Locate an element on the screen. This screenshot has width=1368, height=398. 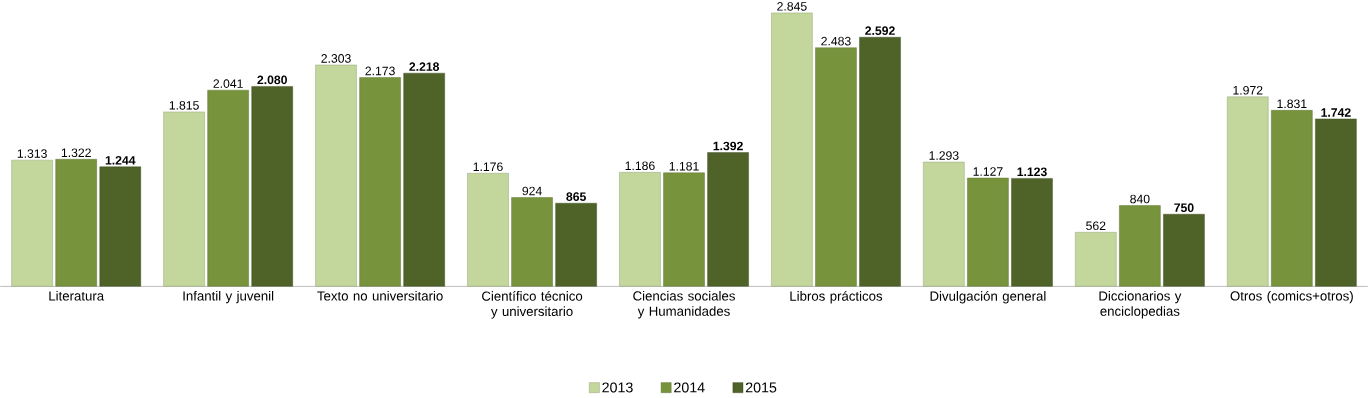
data-label: 1.186 is located at coordinates (640, 165).